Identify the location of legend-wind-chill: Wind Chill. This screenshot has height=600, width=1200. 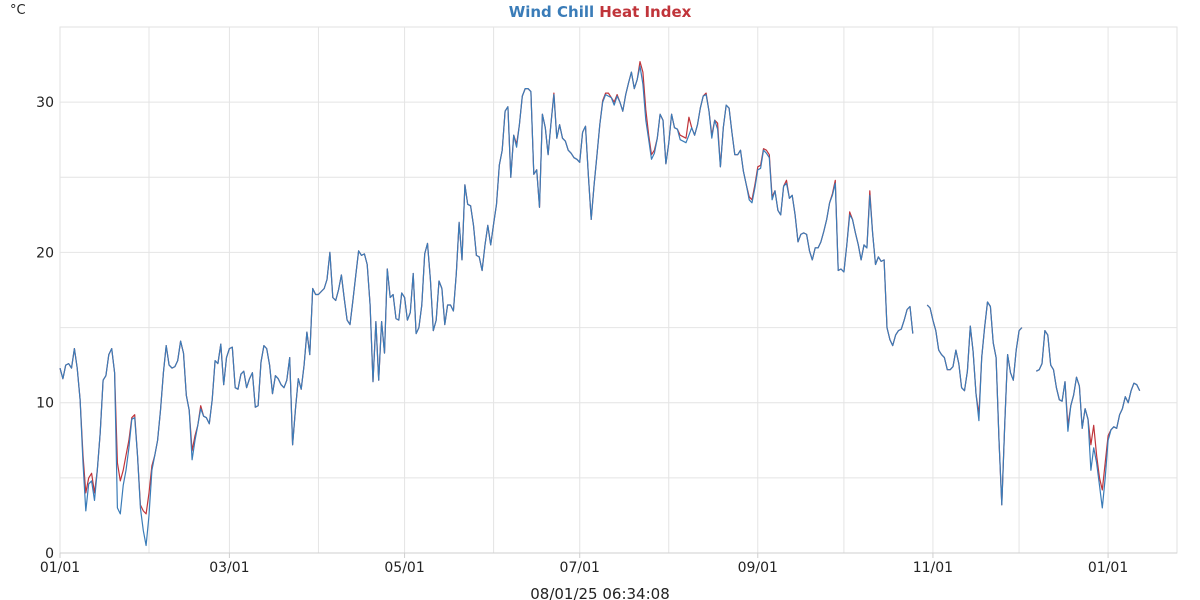
(551, 12).